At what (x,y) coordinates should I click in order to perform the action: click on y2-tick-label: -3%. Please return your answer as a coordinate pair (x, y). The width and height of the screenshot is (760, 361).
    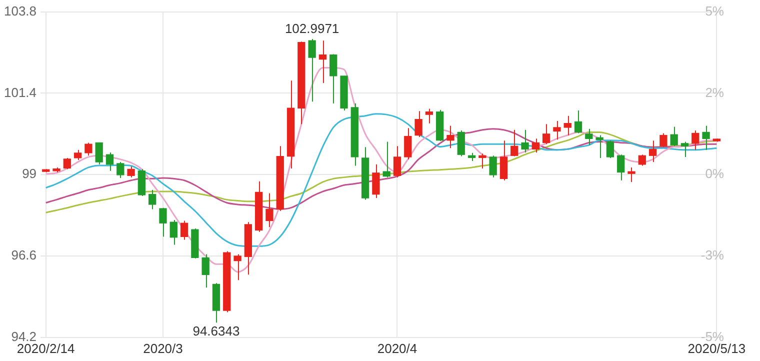
    Looking at the image, I should click on (712, 255).